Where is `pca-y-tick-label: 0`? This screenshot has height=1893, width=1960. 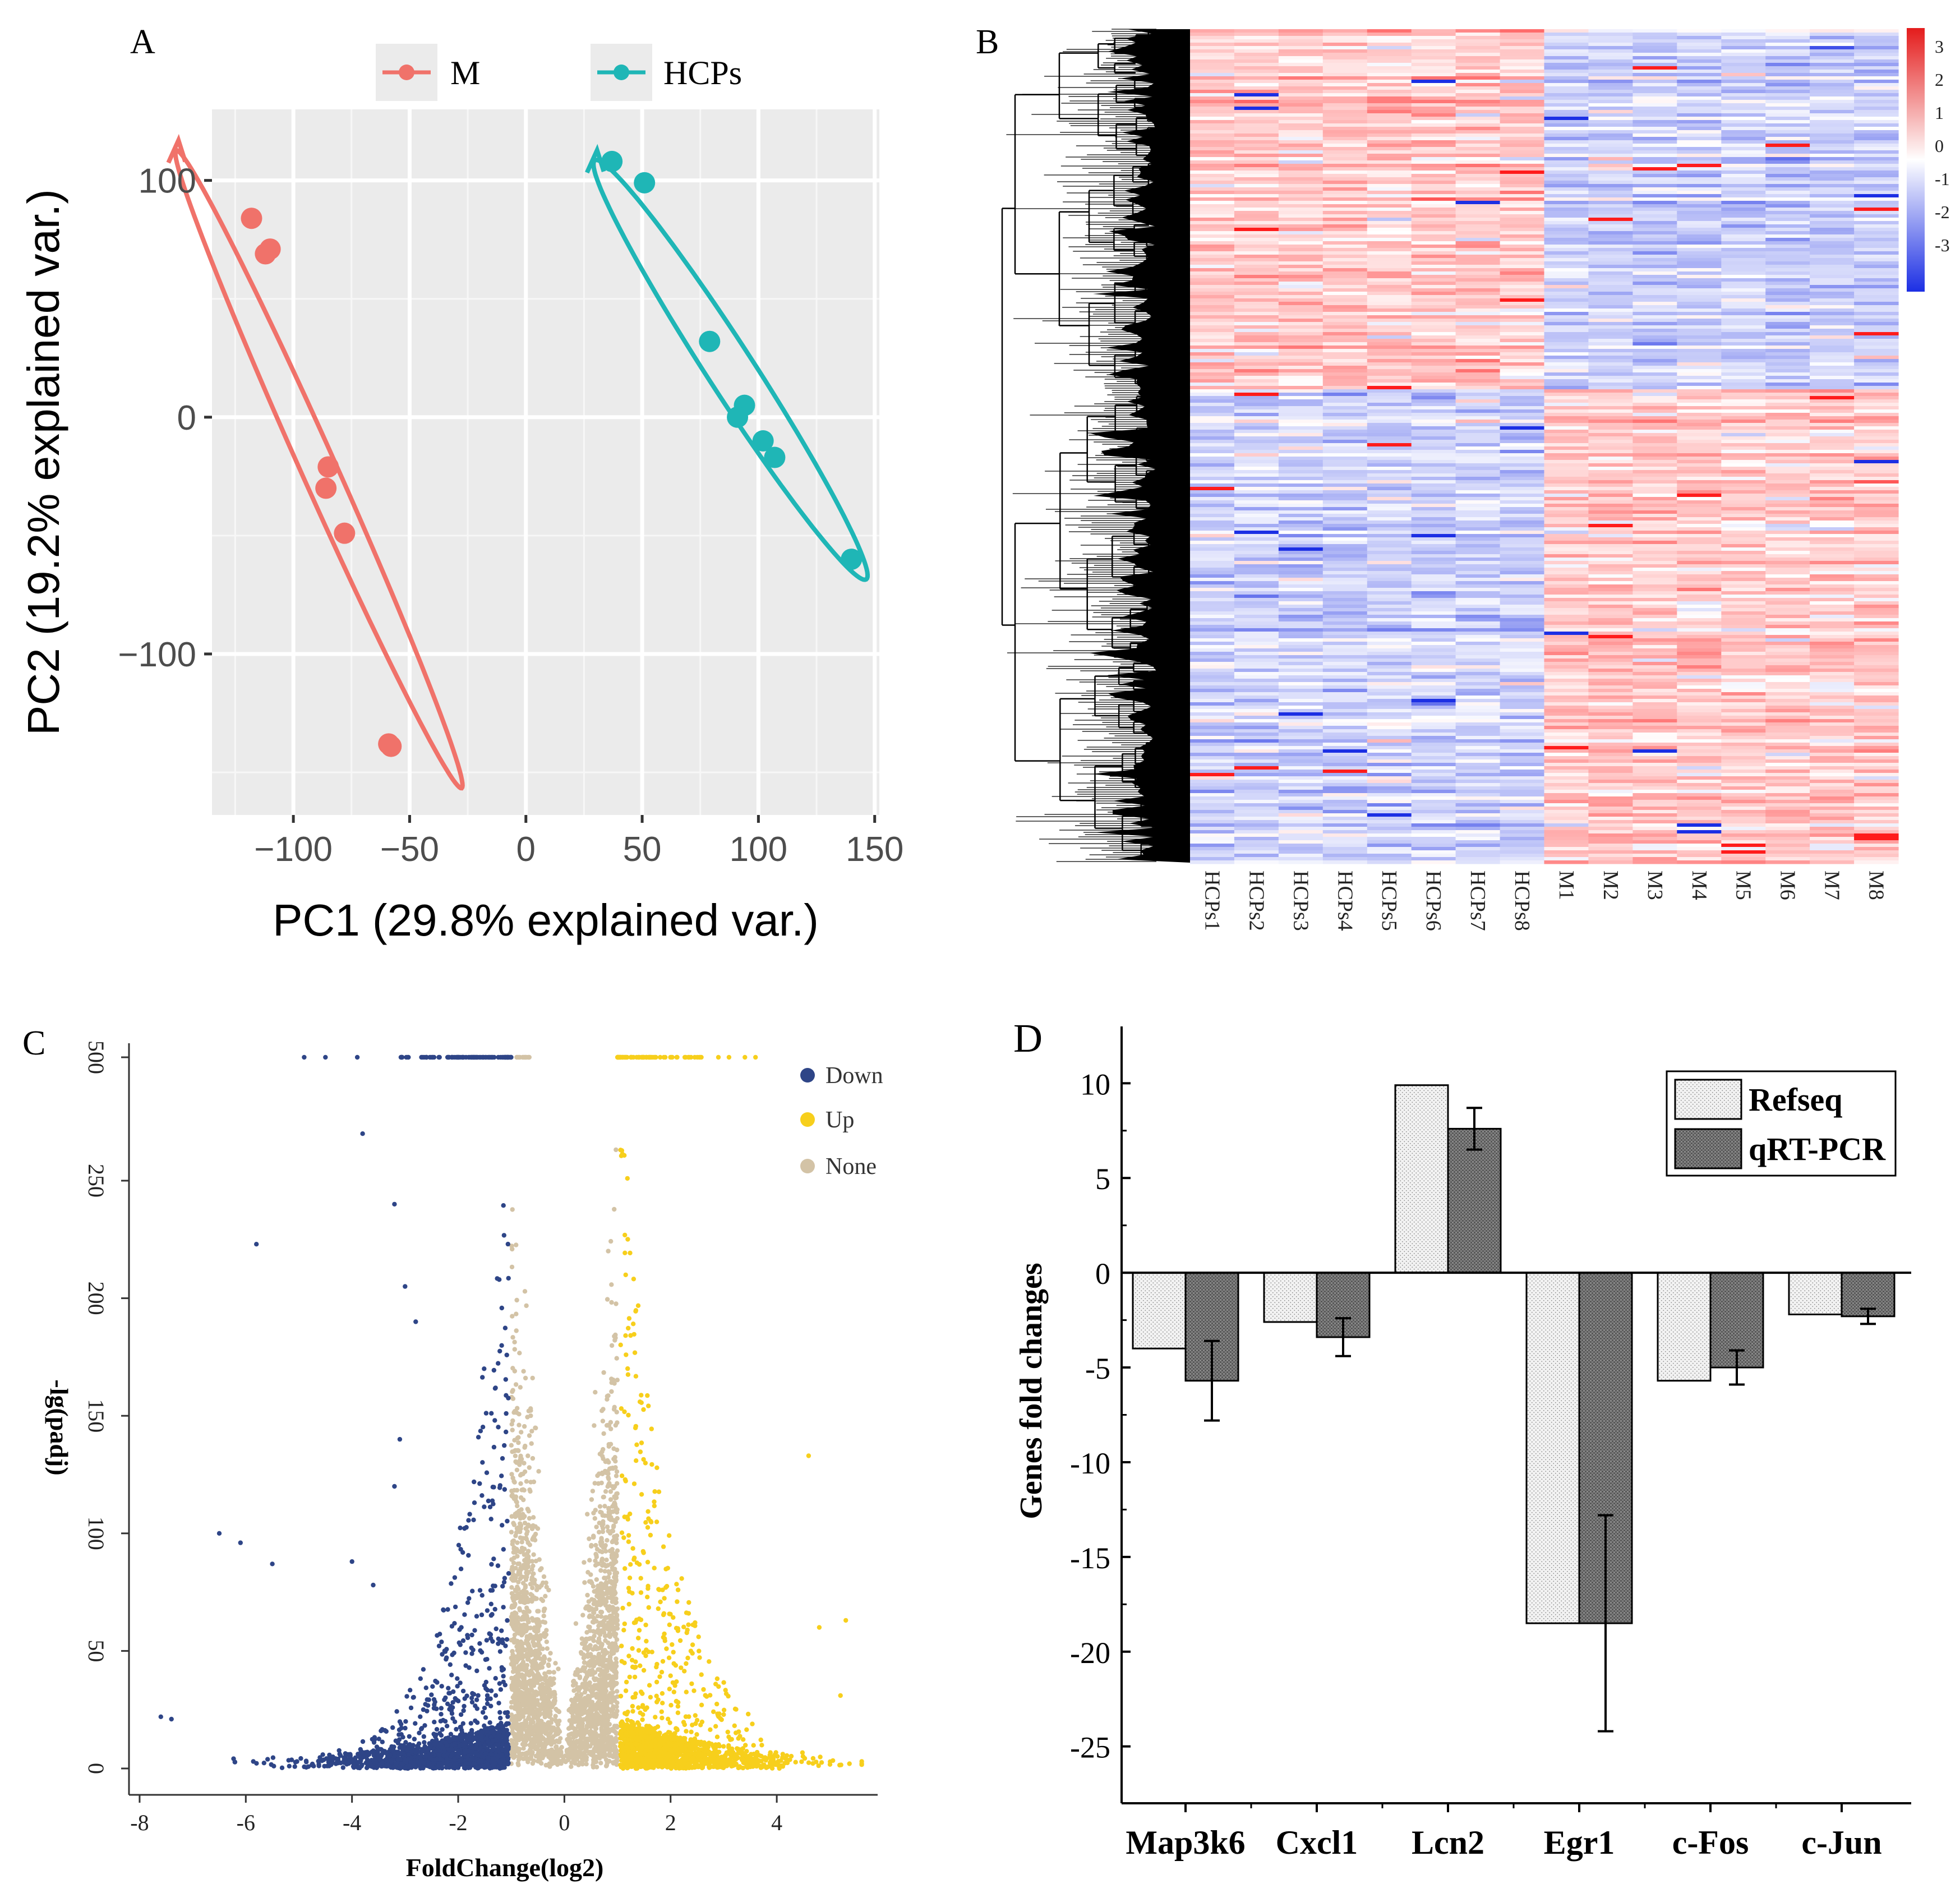 pca-y-tick-label: 0 is located at coordinates (186, 418).